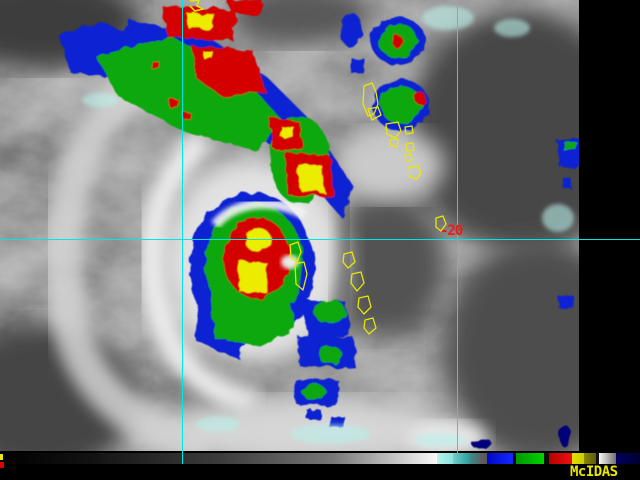 This screenshot has width=640, height=480. Describe the element at coordinates (2, 465) in the screenshot. I see `red-frame-tick-icon` at that location.